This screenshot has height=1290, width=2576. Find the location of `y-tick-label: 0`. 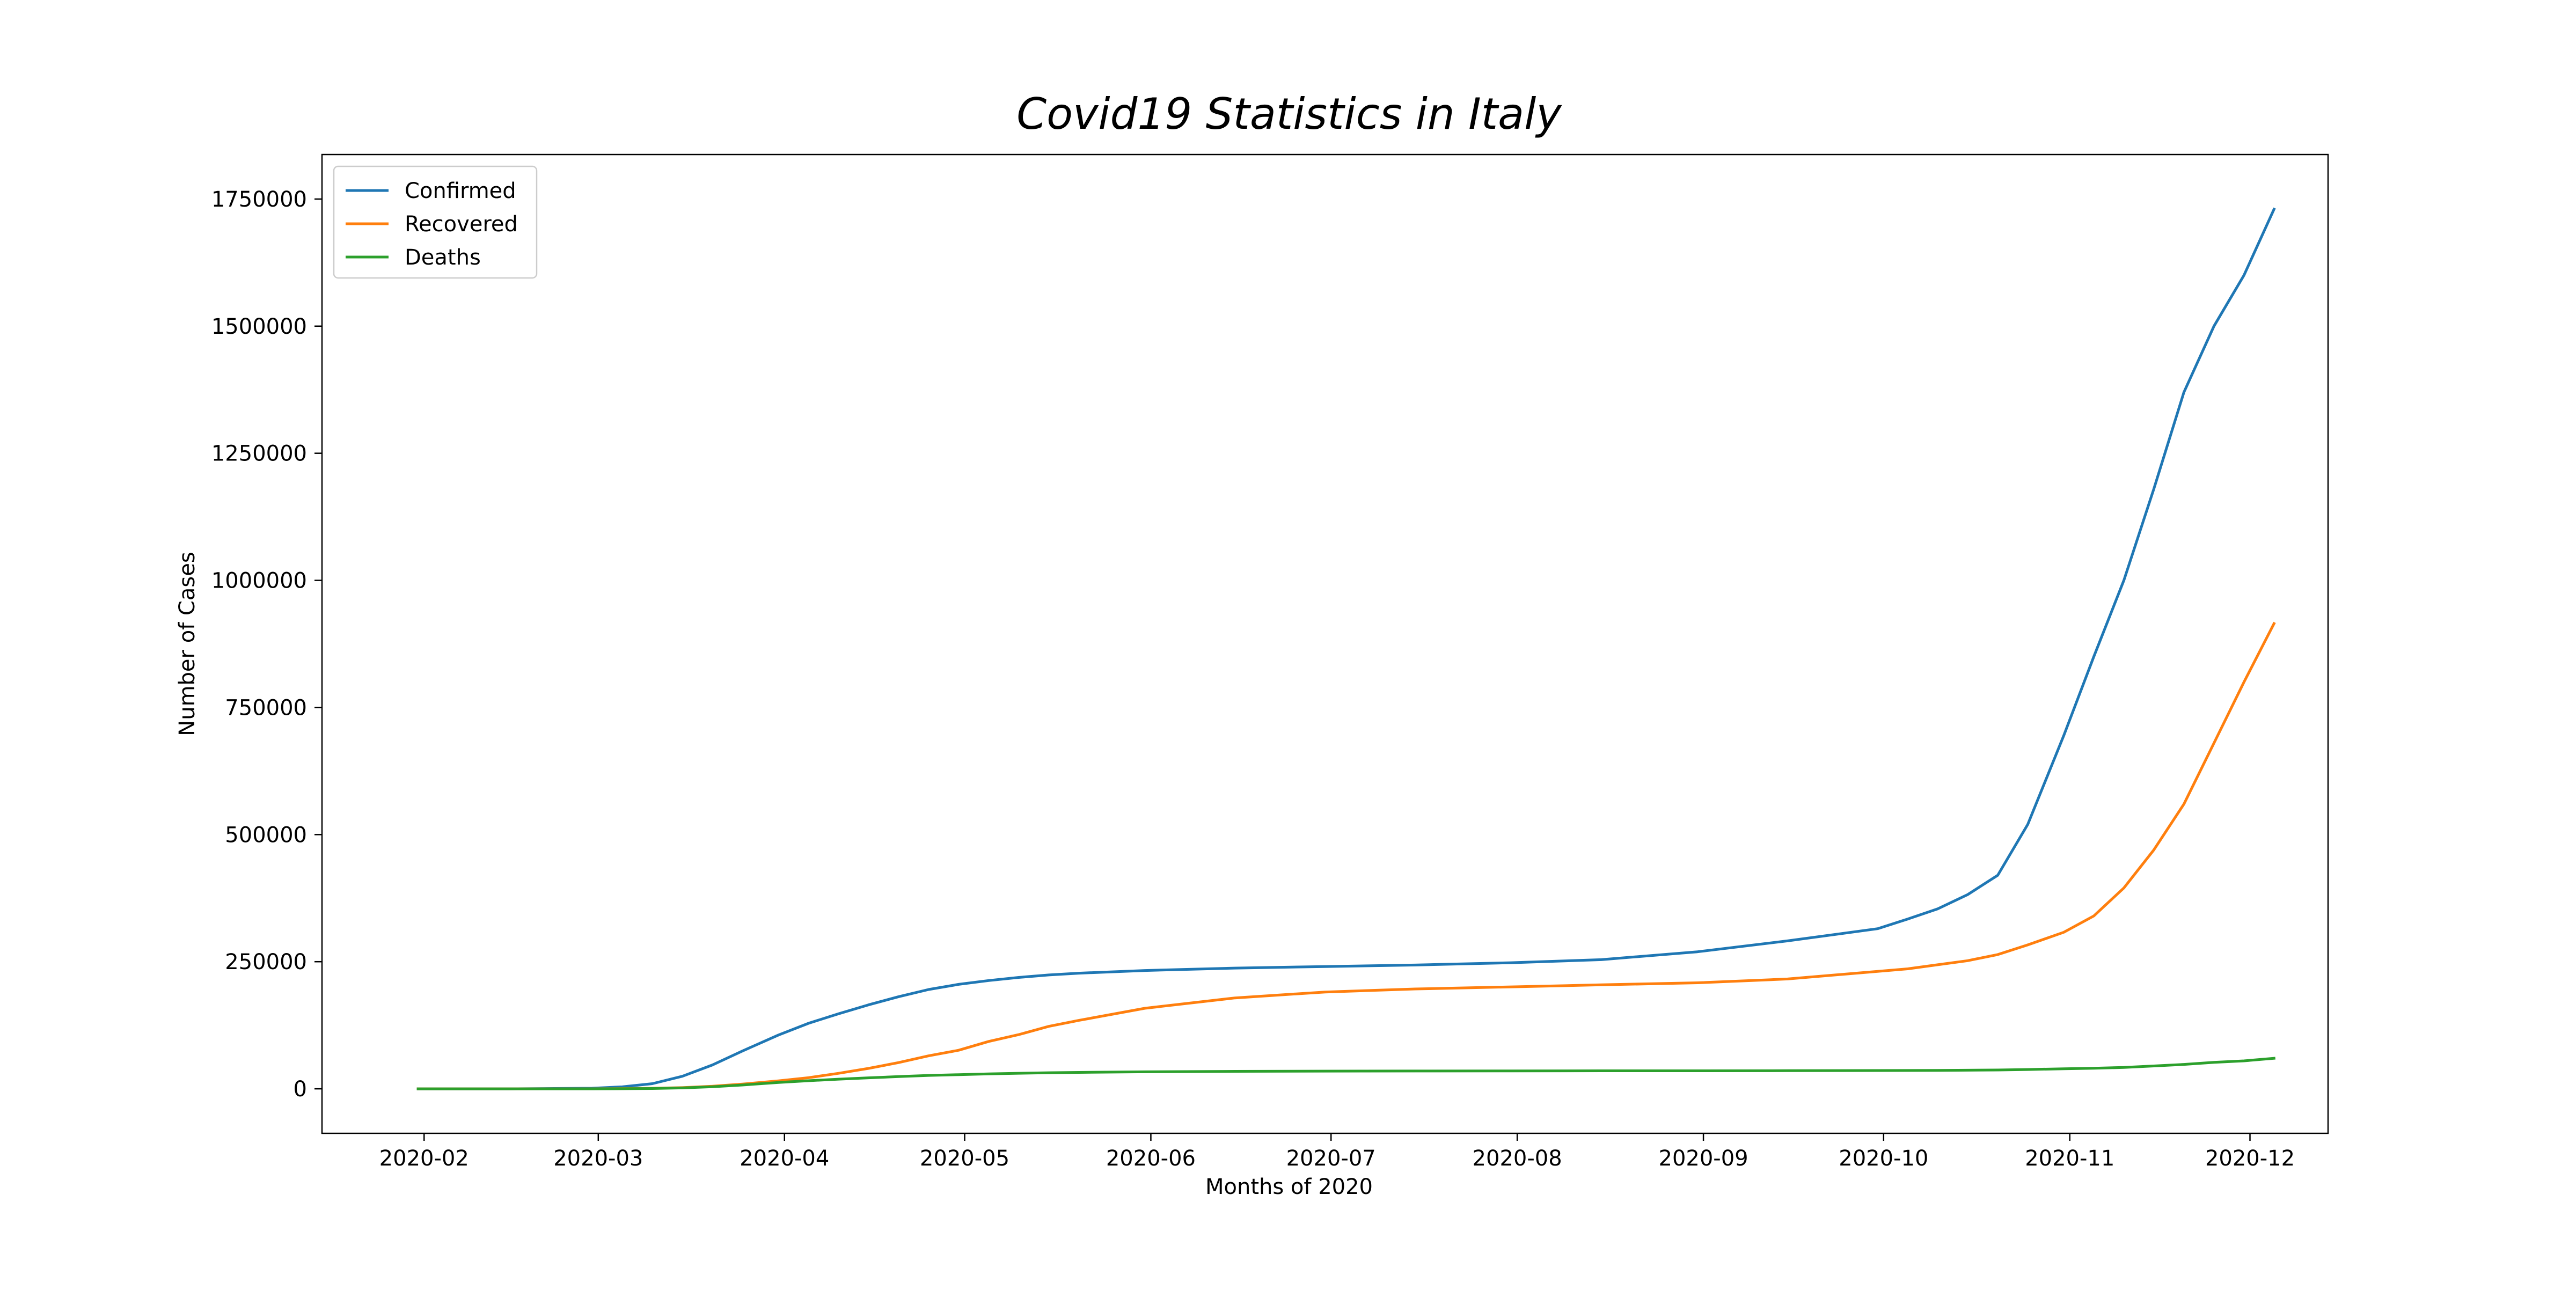

y-tick-label: 0 is located at coordinates (300, 1089).